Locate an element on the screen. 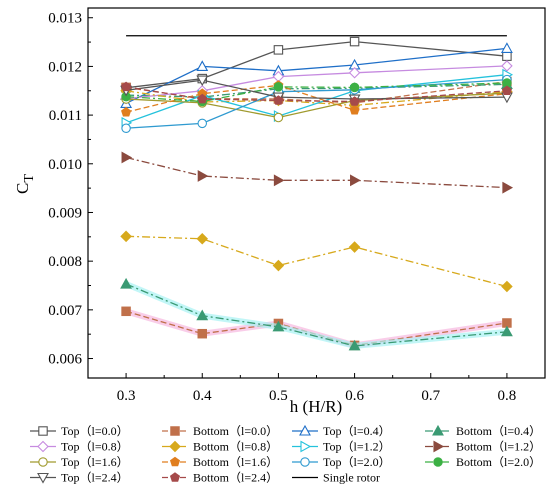 The height and width of the screenshot is (490, 550). x-tick-label: 0.3 is located at coordinates (126, 396).